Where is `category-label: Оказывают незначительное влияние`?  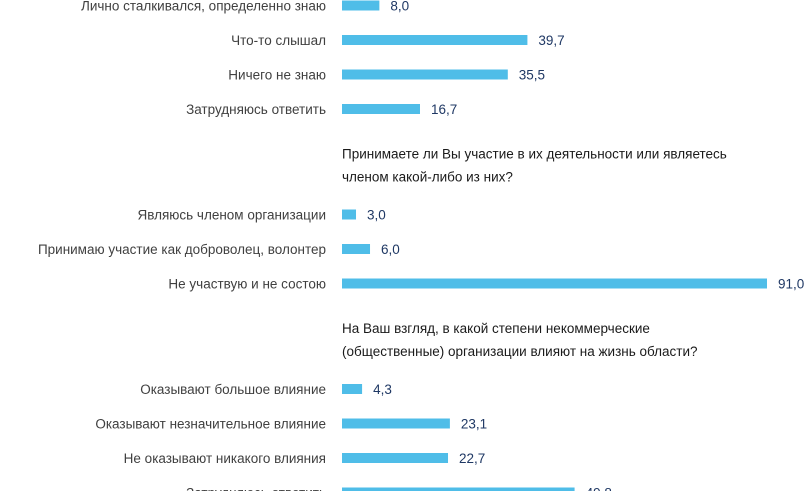 category-label: Оказывают незначительное влияние is located at coordinates (210, 424).